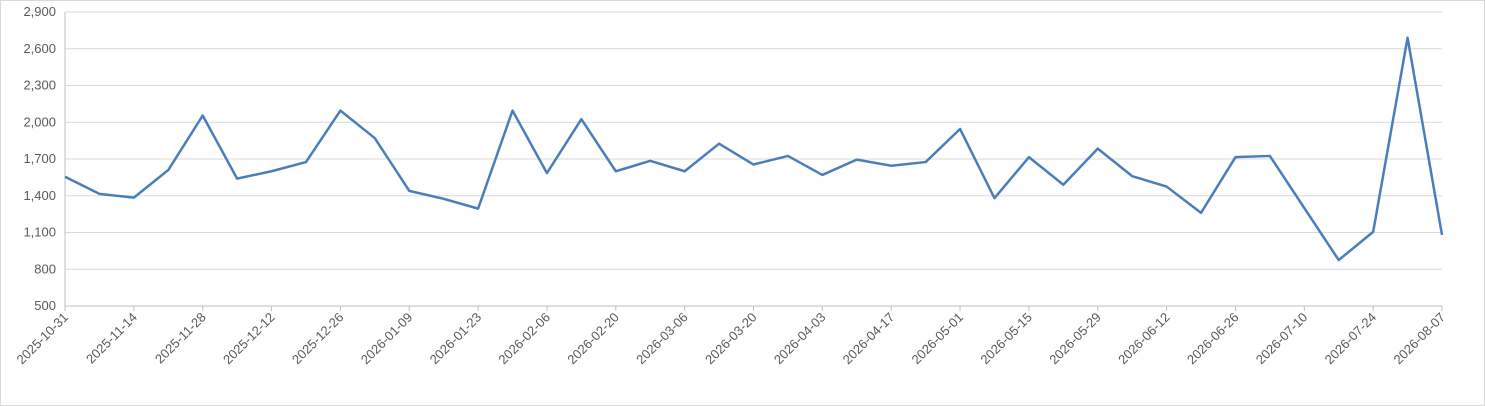  Describe the element at coordinates (39, 121) in the screenshot. I see `y-tick-label: 2,000` at that location.